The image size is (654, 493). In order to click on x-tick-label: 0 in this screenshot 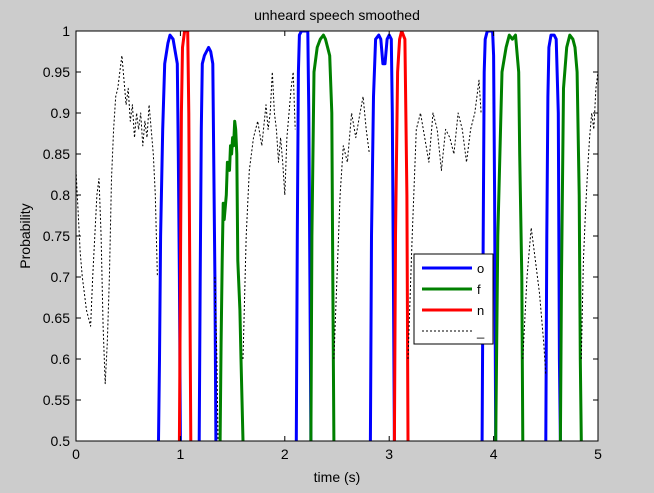, I will do `click(76, 454)`.